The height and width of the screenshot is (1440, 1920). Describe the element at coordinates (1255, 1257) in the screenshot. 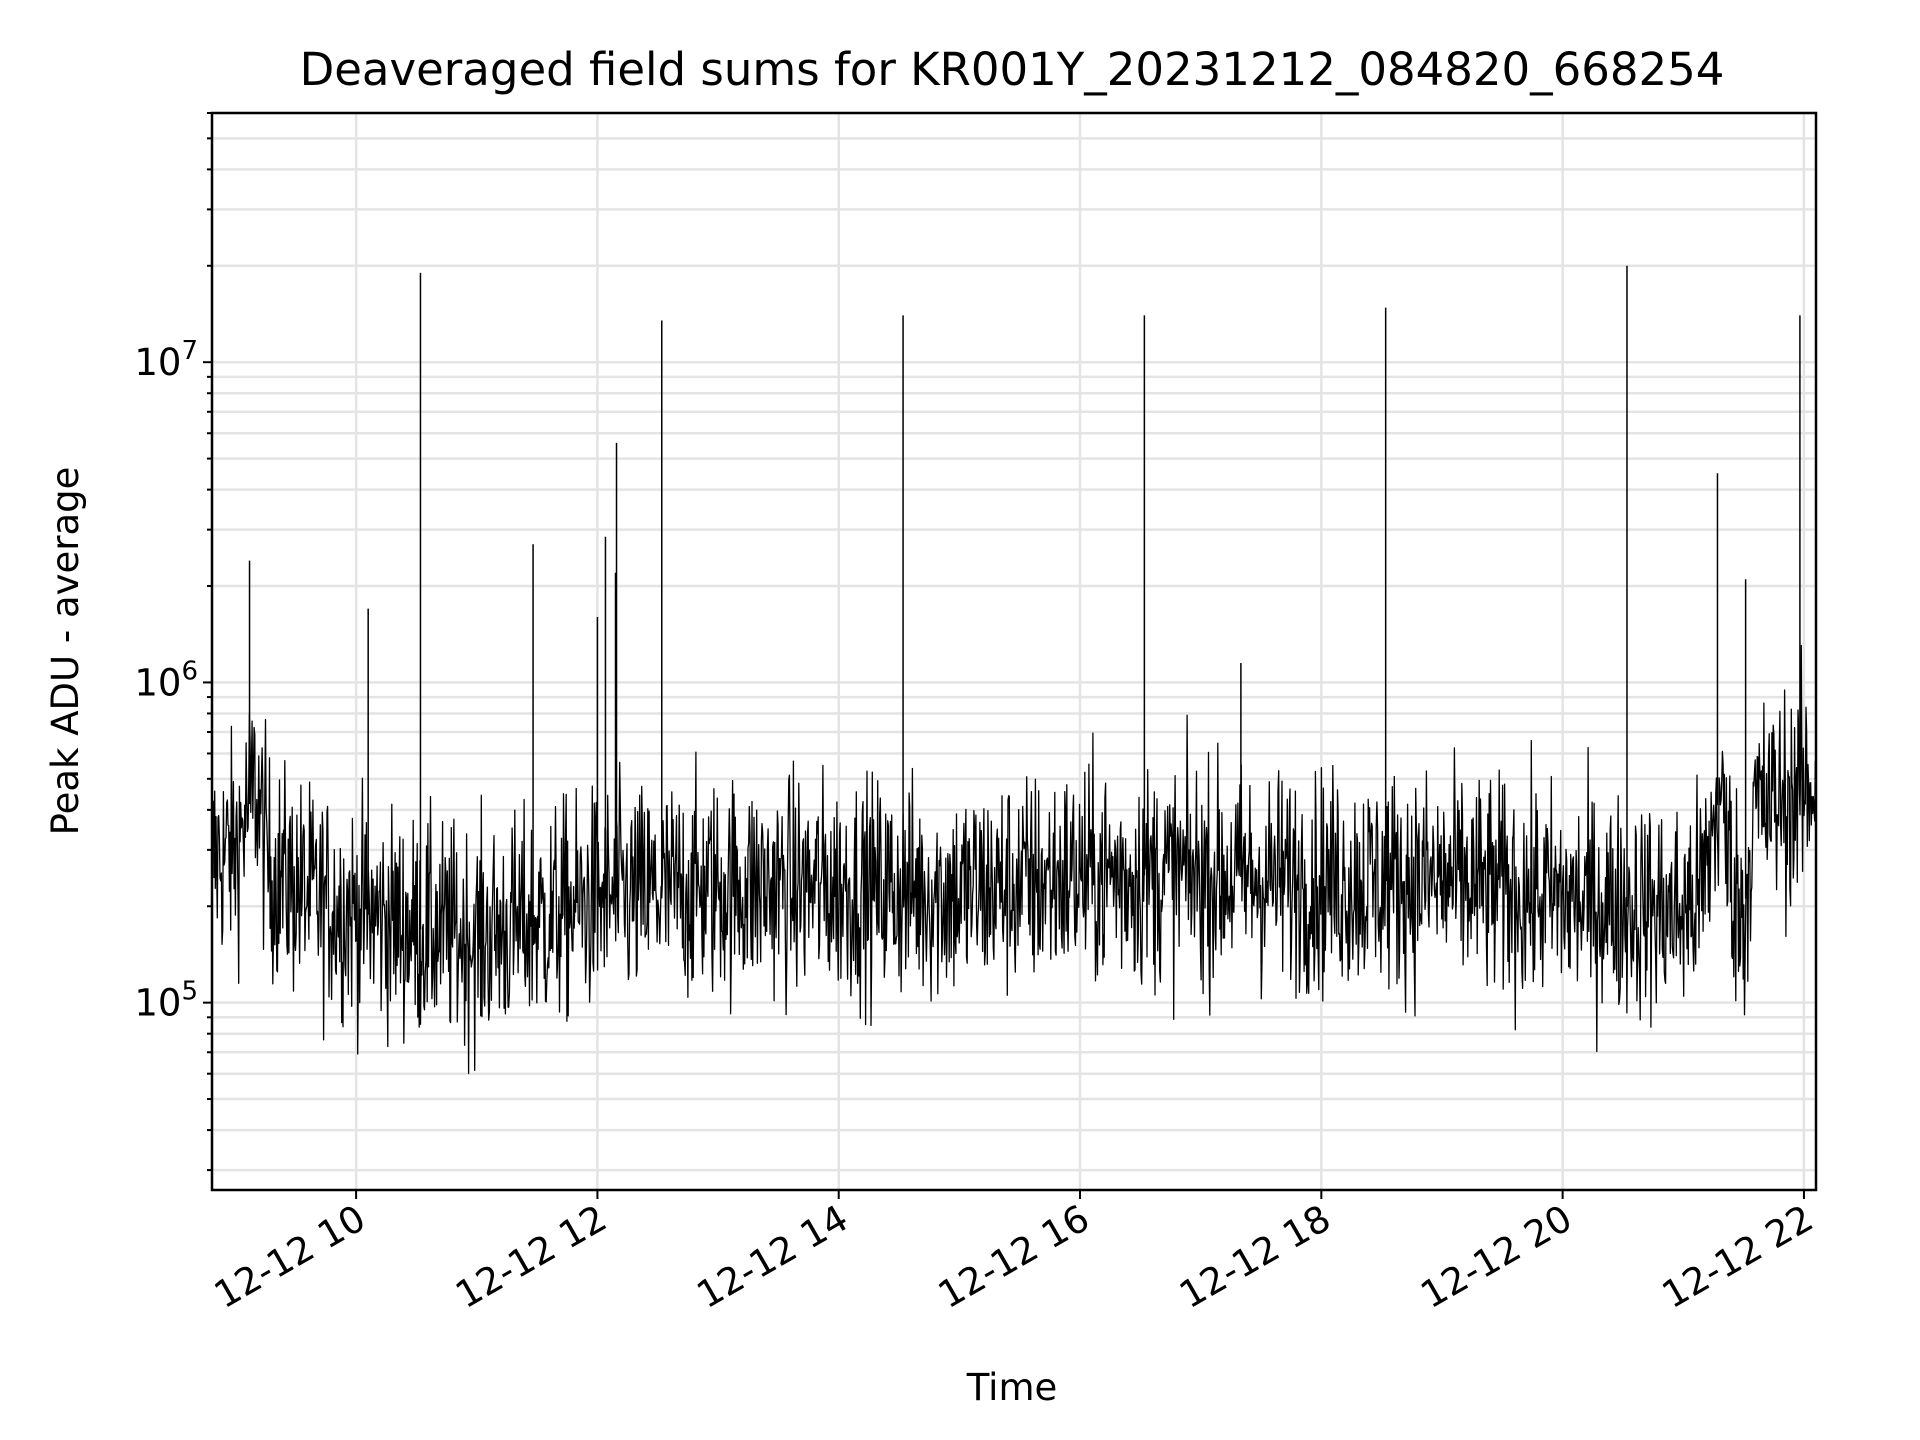

I see `x-tick-label: 12-12 18` at that location.